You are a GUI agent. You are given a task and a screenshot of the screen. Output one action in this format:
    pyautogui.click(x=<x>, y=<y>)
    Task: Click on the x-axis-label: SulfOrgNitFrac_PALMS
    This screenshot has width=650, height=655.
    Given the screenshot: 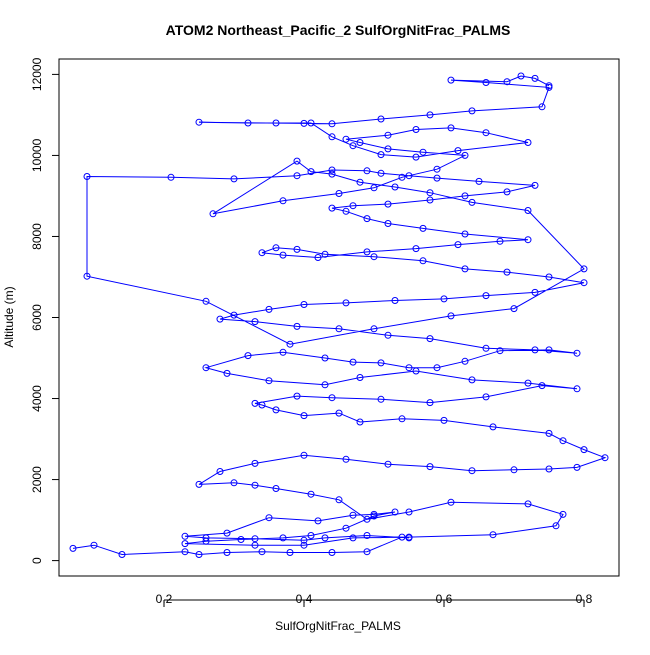 What is the action you would take?
    pyautogui.click(x=338, y=626)
    